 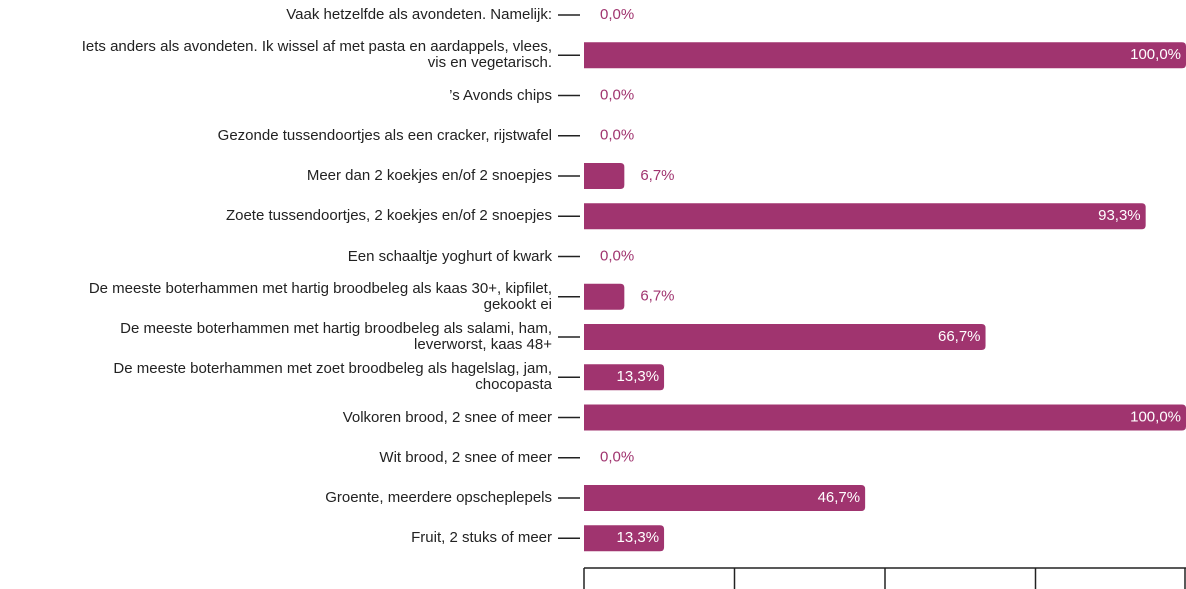 I want to click on category-label: Volkoren brood, 2 snee of meer, so click(x=447, y=417).